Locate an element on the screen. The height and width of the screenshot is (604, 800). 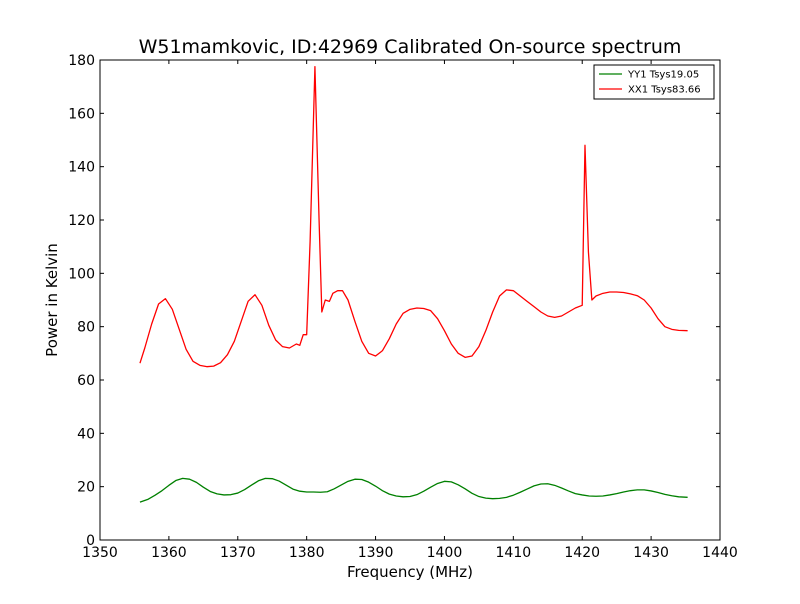
y-tick-label: 80 is located at coordinates (86, 328).